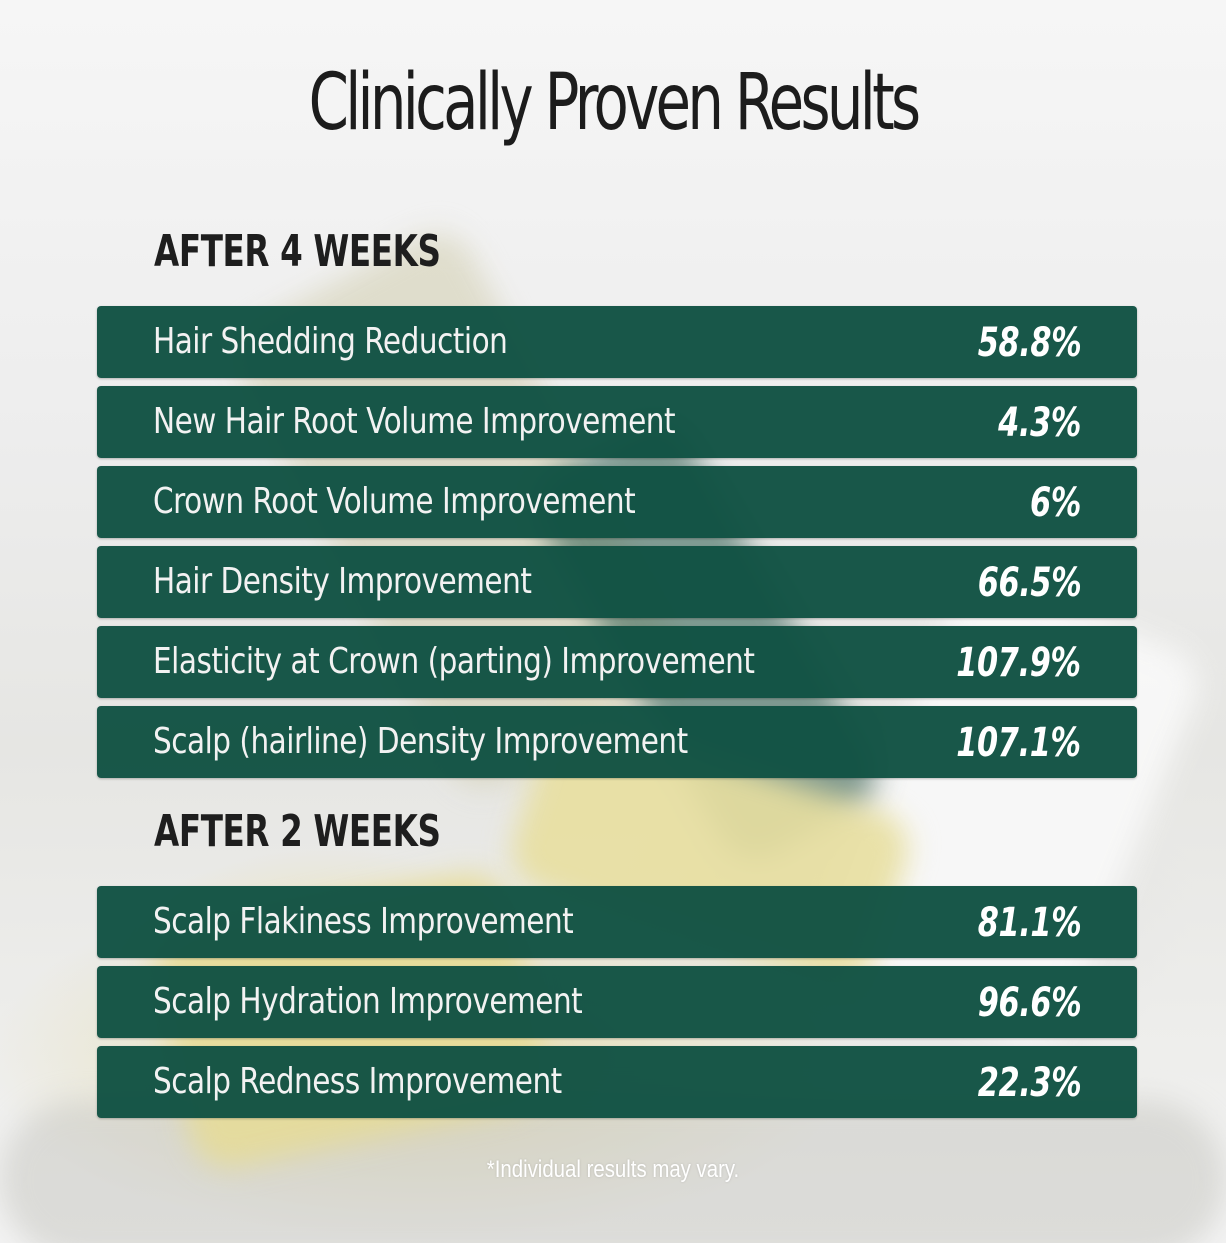 This screenshot has width=1226, height=1243. What do you see at coordinates (330, 341) in the screenshot?
I see `result-label: Hair Shedding Reduction` at bounding box center [330, 341].